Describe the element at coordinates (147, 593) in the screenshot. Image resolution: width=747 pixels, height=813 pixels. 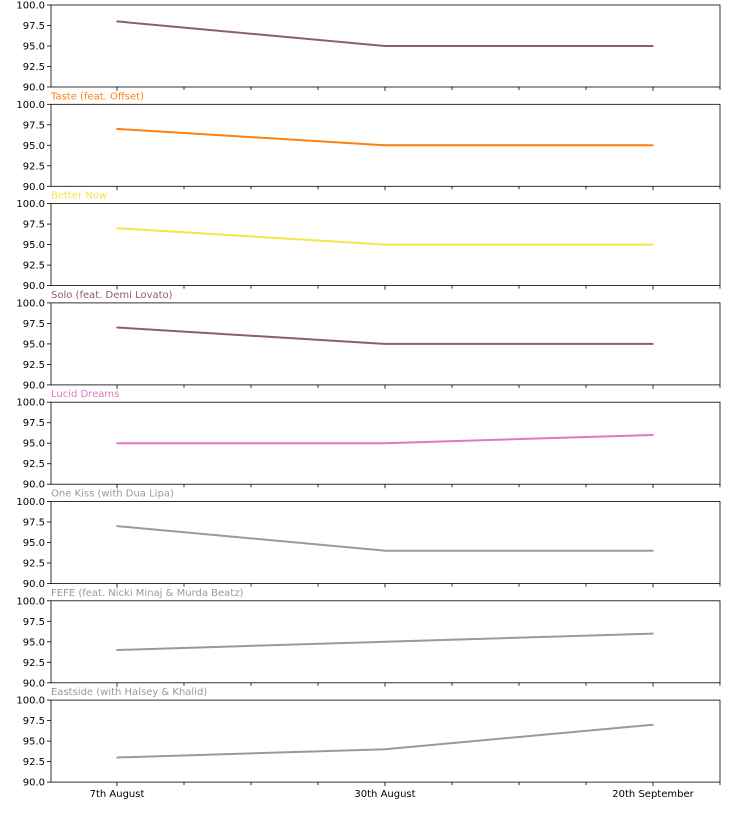
I see `panel-title: FEFE (feat. Nicki Minaj & Murda Beatz)` at that location.